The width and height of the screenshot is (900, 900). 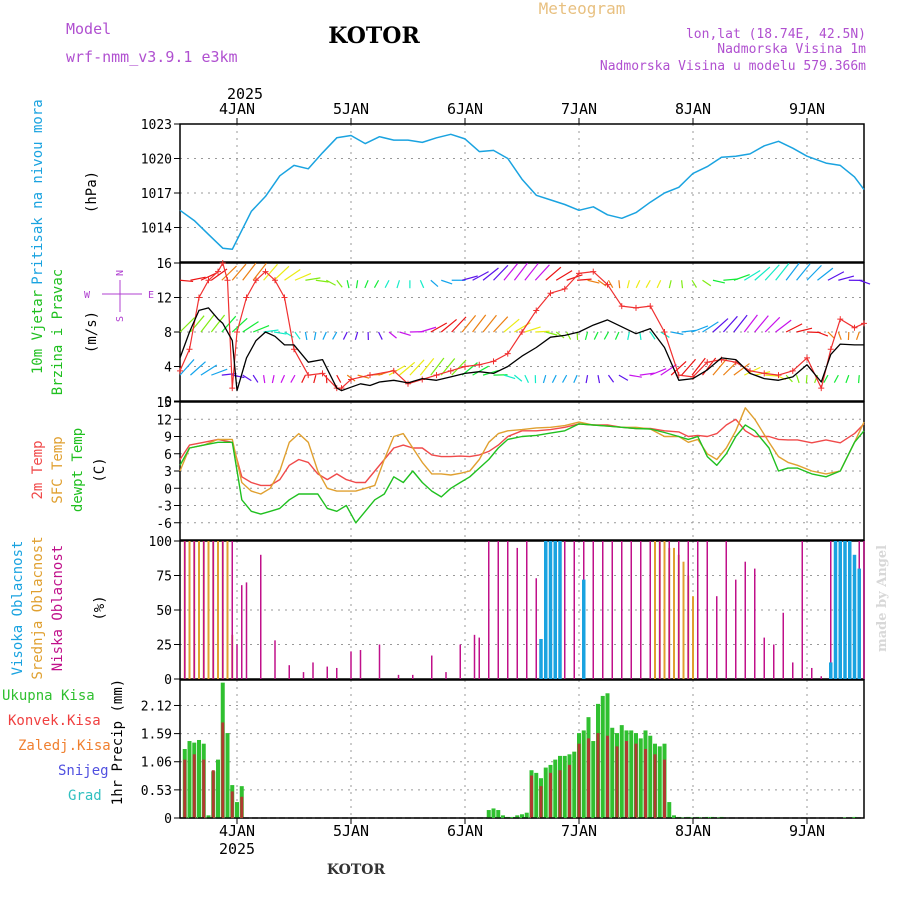 What do you see at coordinates (522, 473) in the screenshot?
I see `dewpoint-line` at bounding box center [522, 473].